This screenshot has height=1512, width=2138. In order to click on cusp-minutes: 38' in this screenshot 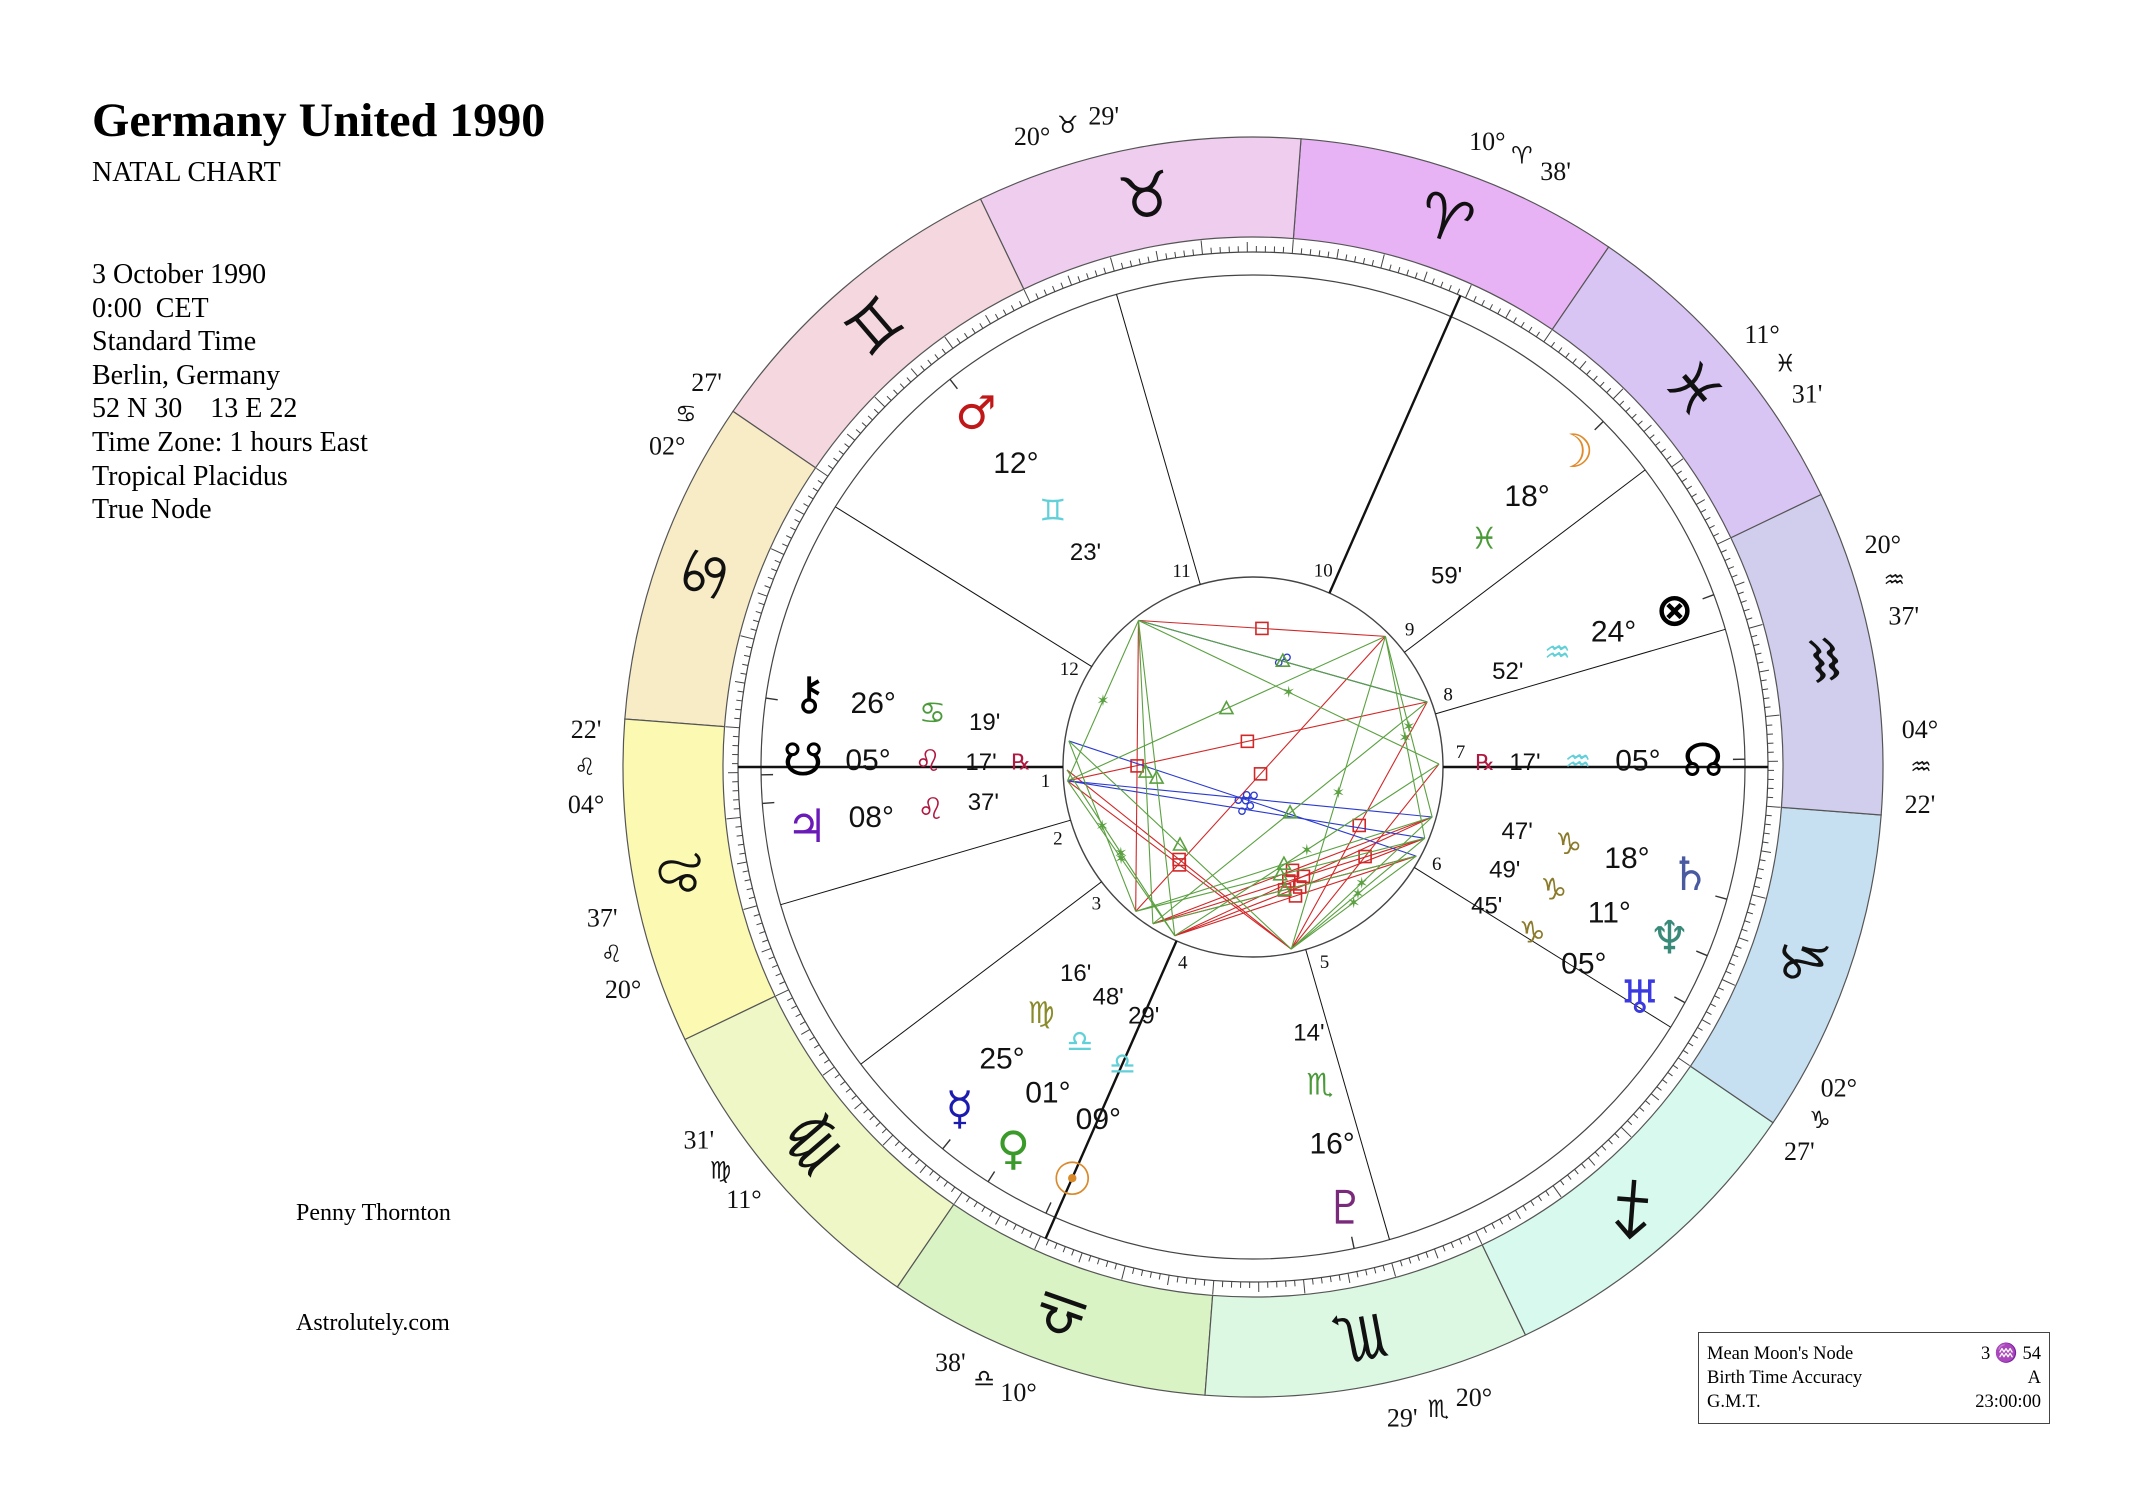, I will do `click(950, 1362)`.